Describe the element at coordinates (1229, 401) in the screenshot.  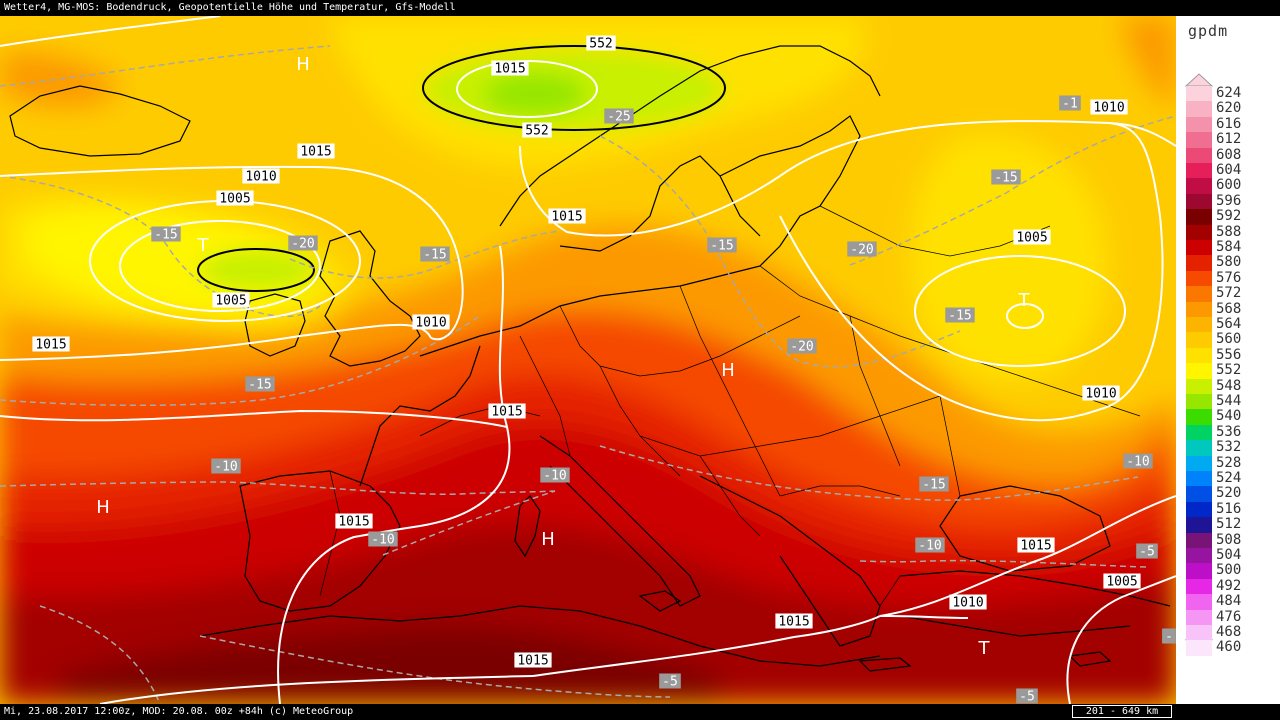
I see `legend-label: 544` at that location.